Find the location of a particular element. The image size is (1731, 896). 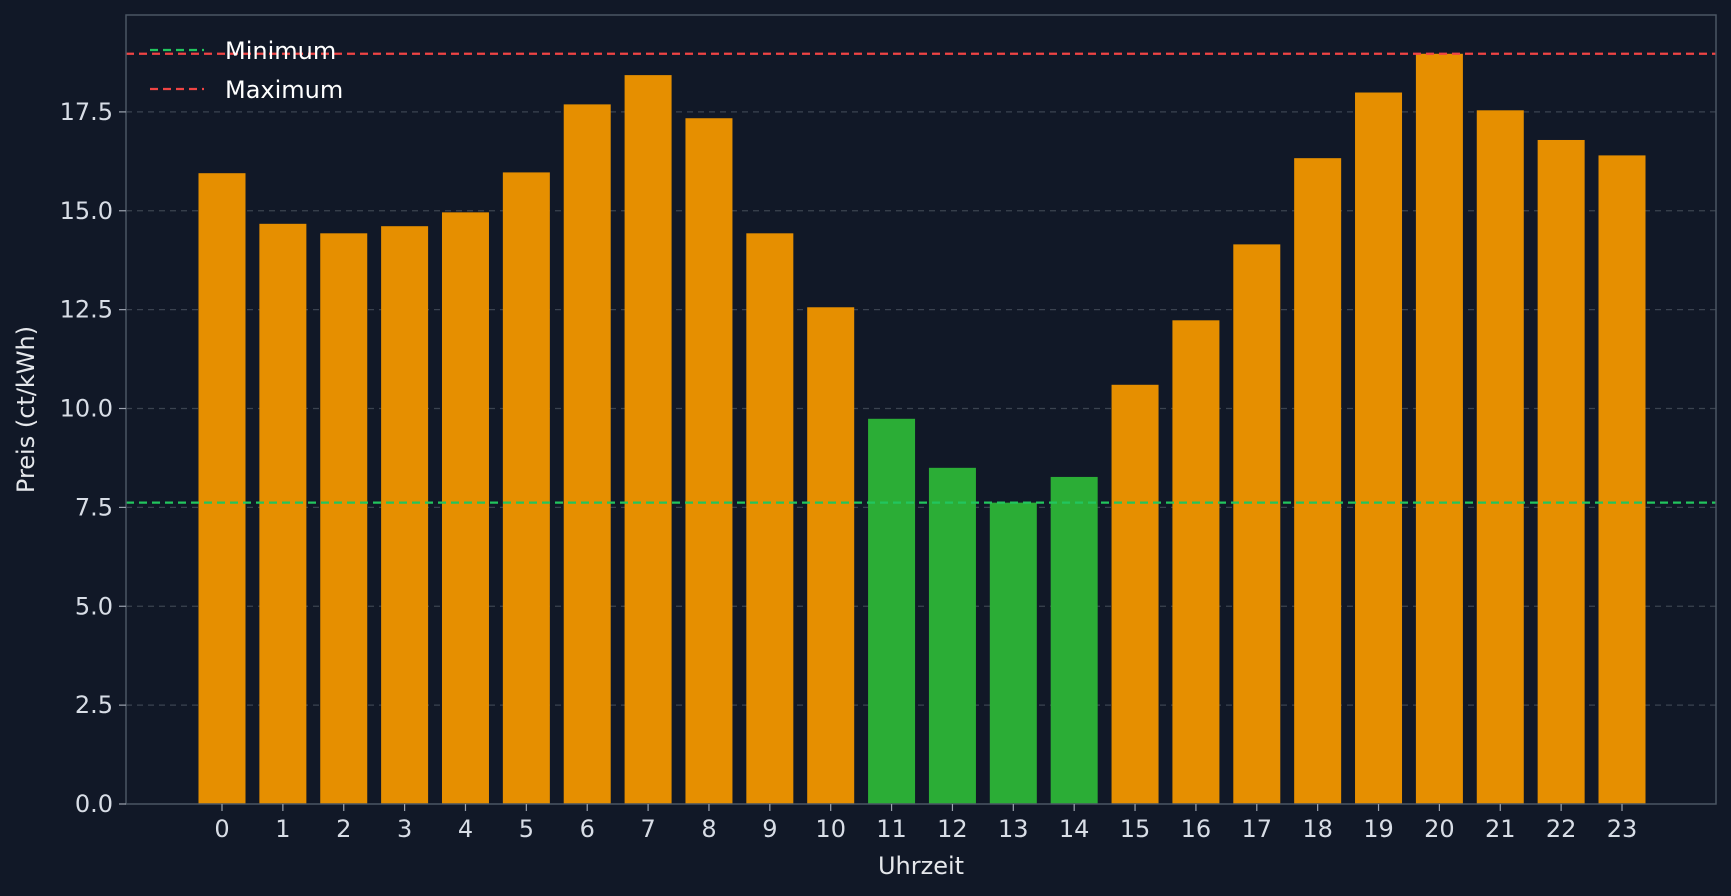

legend-label-maximum: Maximum is located at coordinates (284, 90).